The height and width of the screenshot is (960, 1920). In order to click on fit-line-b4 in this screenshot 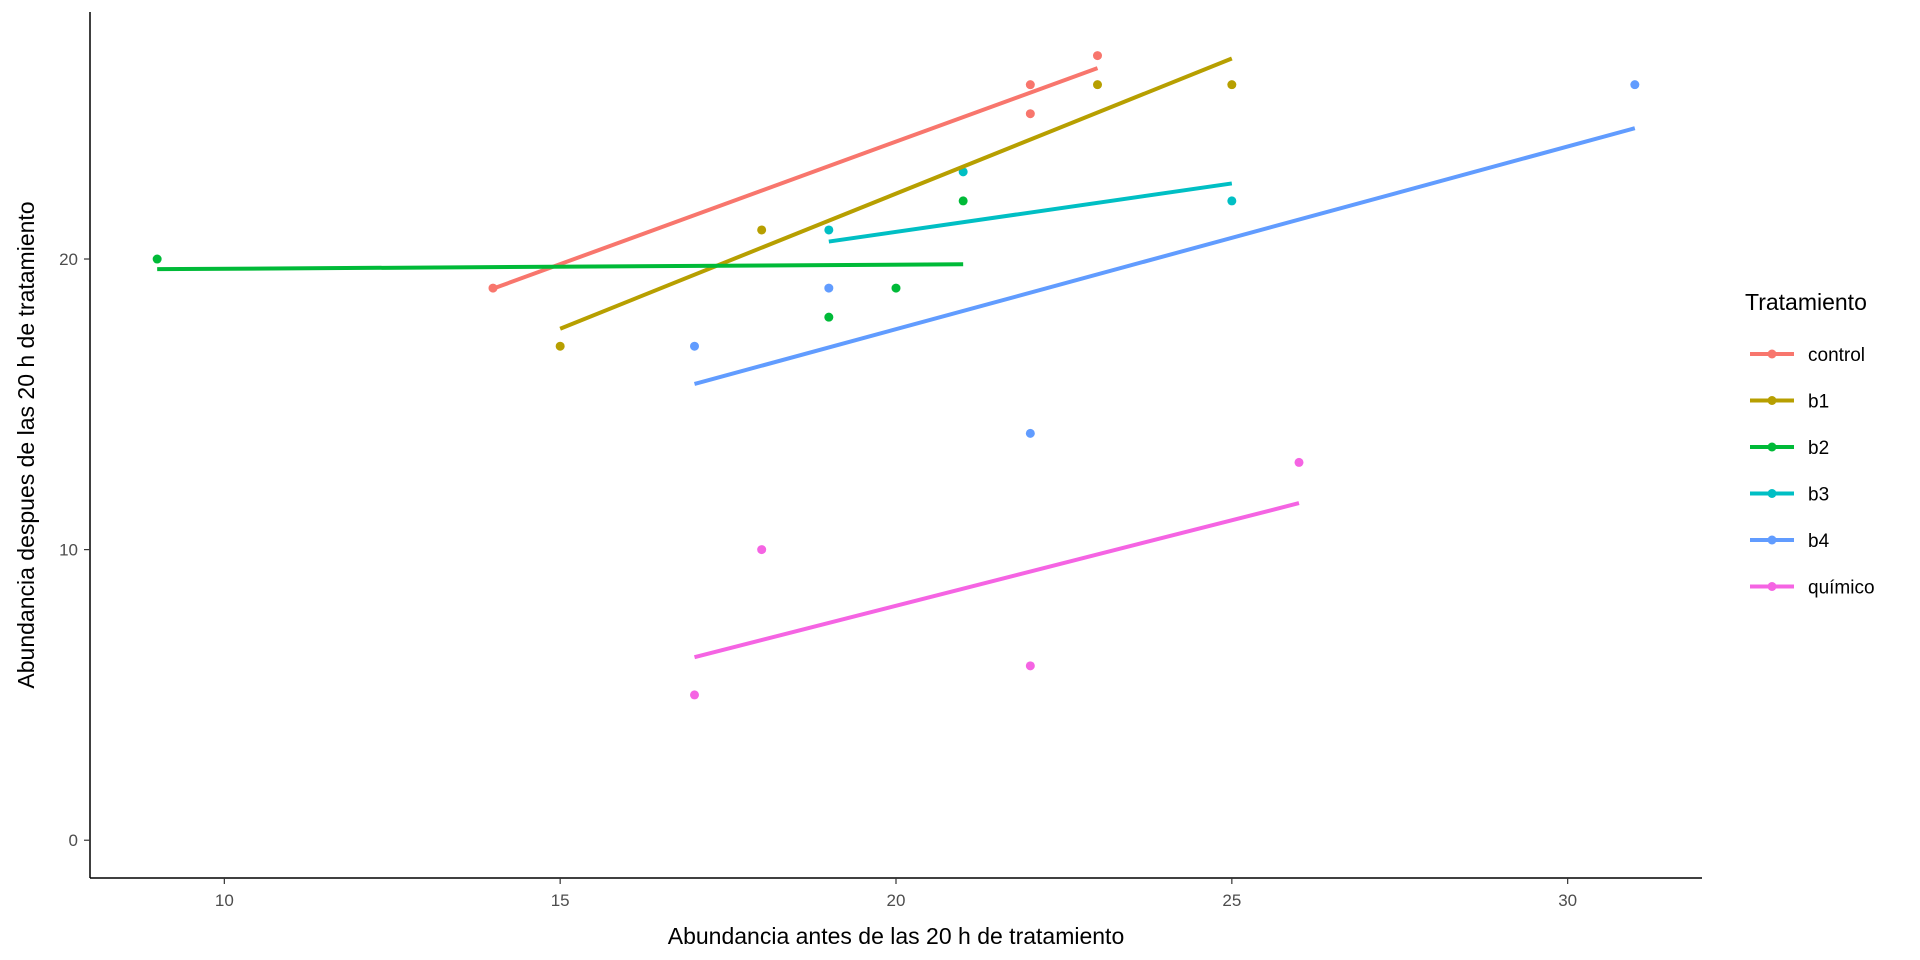, I will do `click(1164, 256)`.